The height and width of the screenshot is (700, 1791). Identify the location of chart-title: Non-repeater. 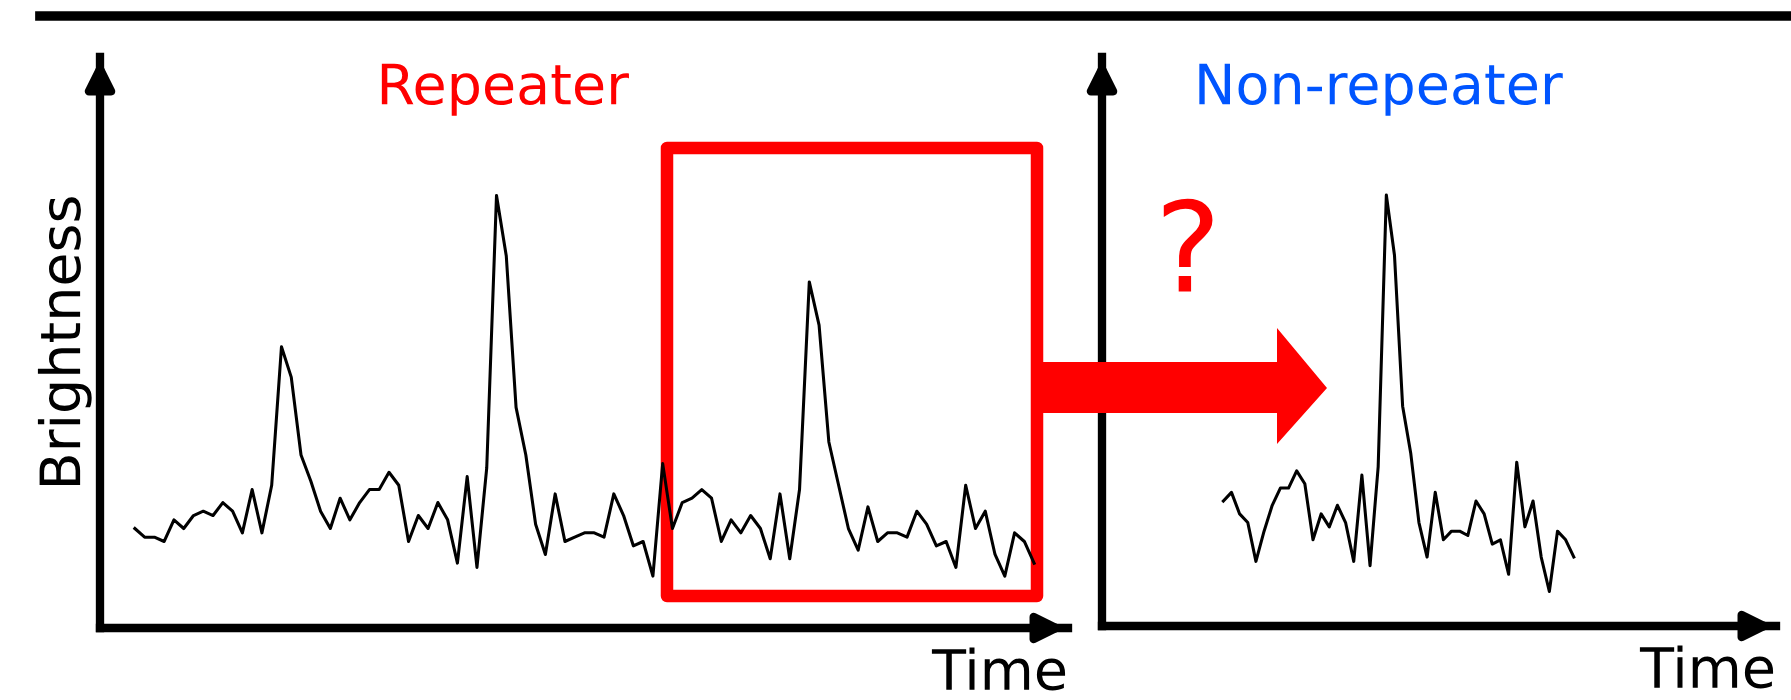
(1381, 89).